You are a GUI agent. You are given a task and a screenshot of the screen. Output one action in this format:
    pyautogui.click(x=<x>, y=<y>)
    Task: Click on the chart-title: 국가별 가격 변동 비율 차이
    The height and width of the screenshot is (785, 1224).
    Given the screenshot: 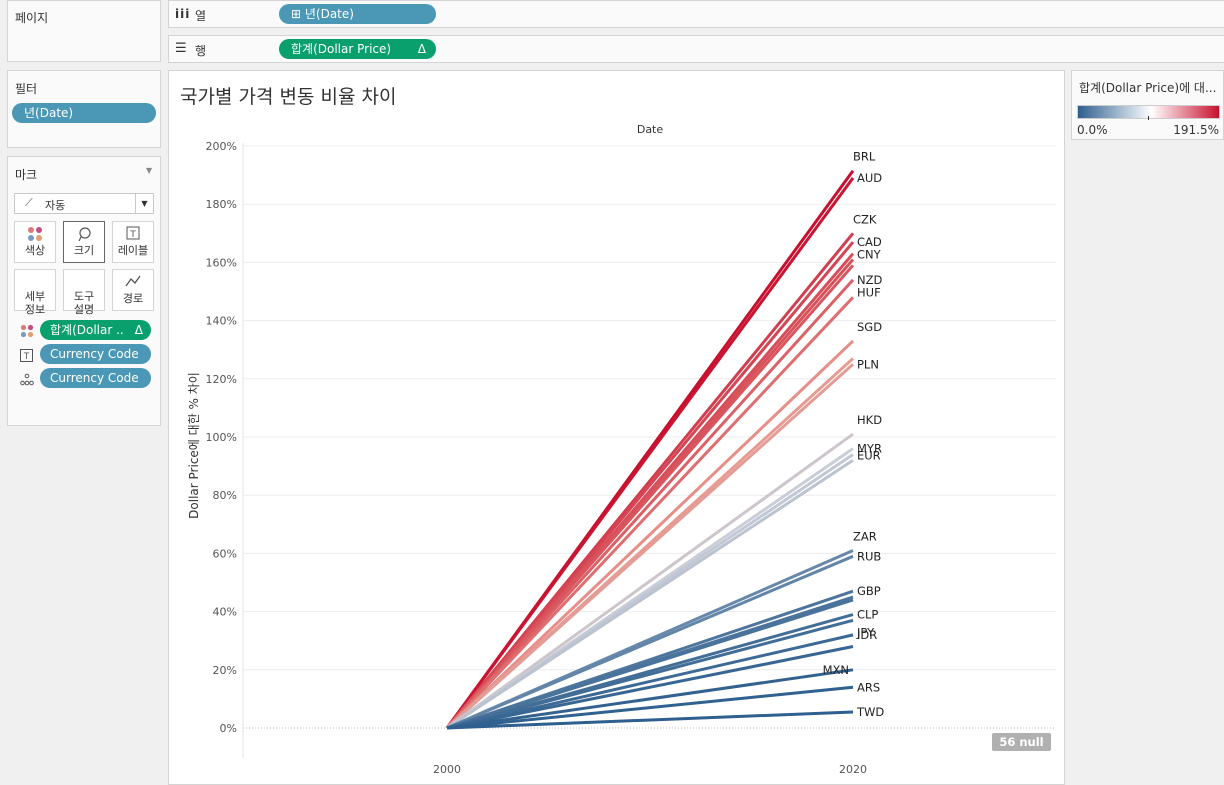 What is the action you would take?
    pyautogui.click(x=288, y=97)
    